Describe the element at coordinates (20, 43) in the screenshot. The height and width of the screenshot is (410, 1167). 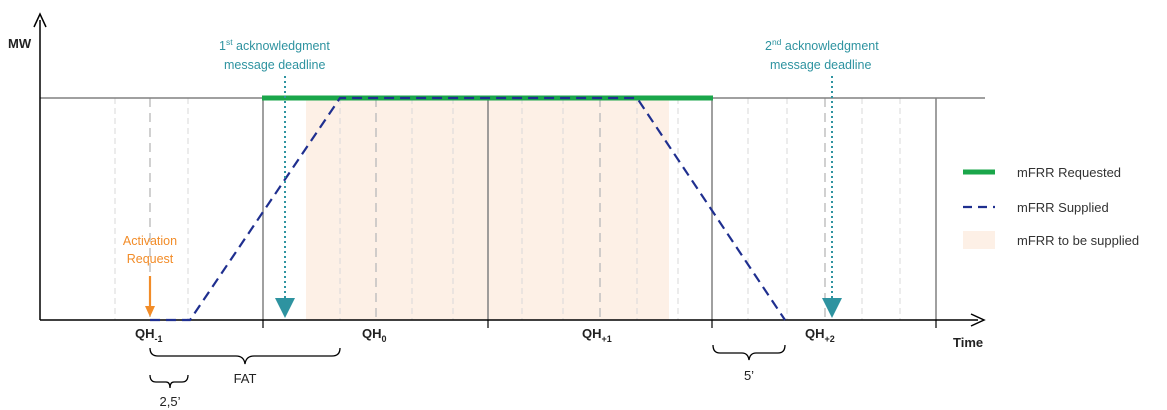
I see `y-axis-label: MW` at that location.